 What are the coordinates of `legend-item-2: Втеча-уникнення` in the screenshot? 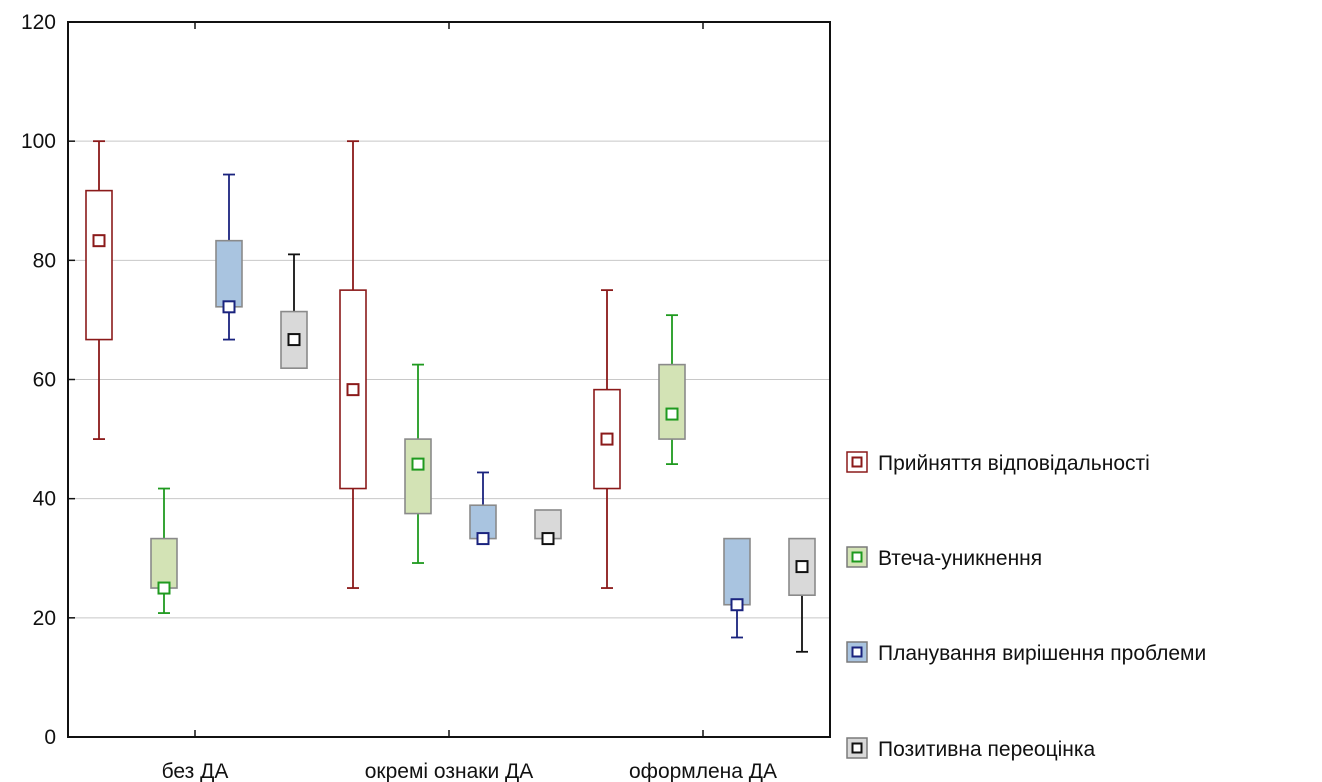 It's located at (944, 558).